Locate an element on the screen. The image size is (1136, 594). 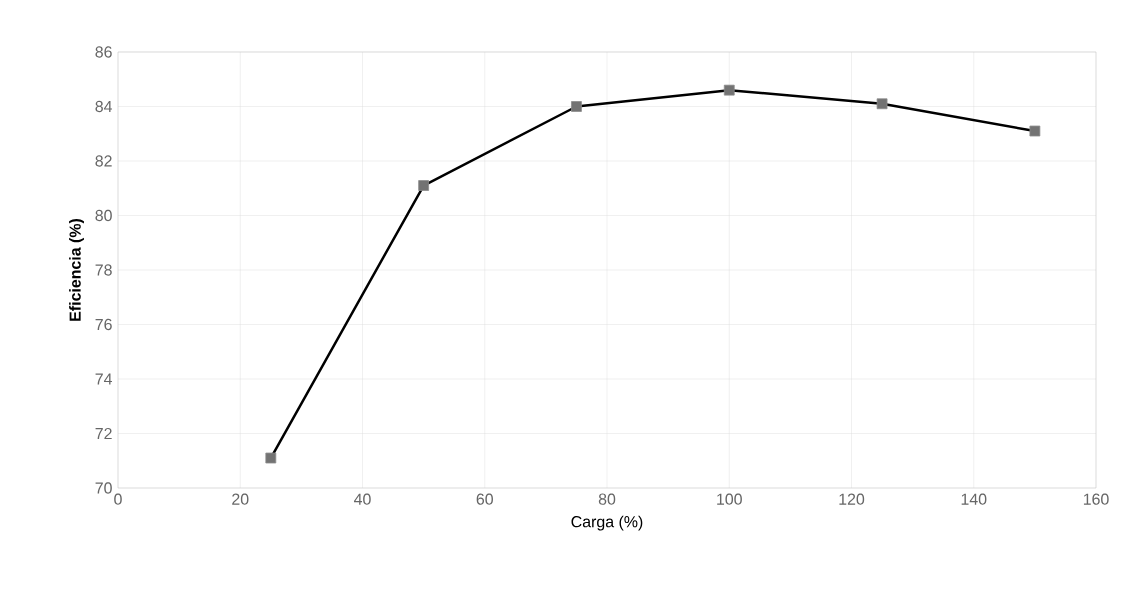
y-tick-label: 70 is located at coordinates (103, 488).